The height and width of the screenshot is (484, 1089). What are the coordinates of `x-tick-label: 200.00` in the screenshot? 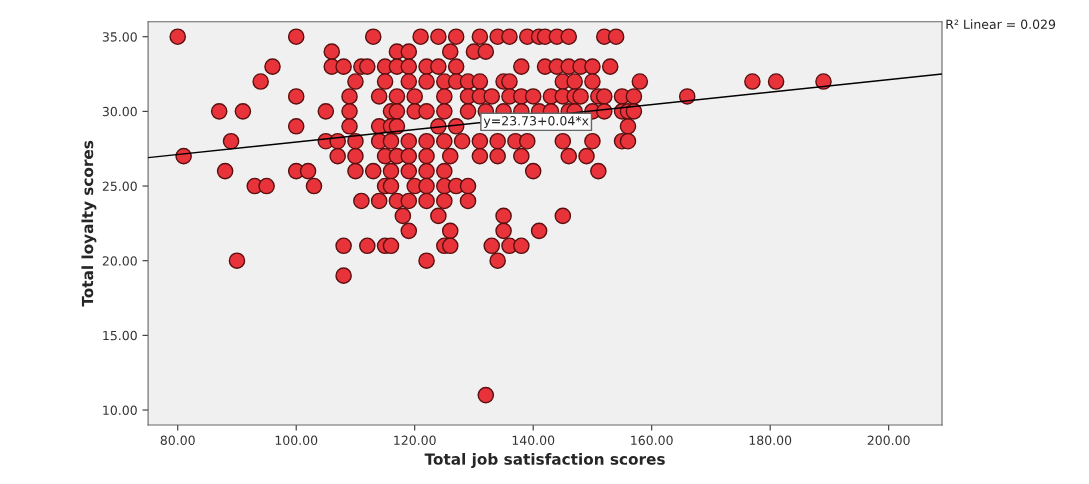 It's located at (888, 440).